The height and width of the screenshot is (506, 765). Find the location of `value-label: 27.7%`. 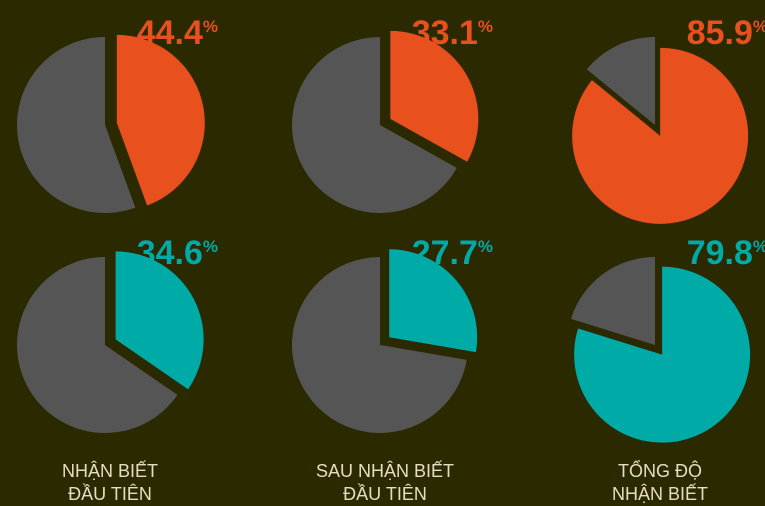

value-label: 27.7% is located at coordinates (452, 253).